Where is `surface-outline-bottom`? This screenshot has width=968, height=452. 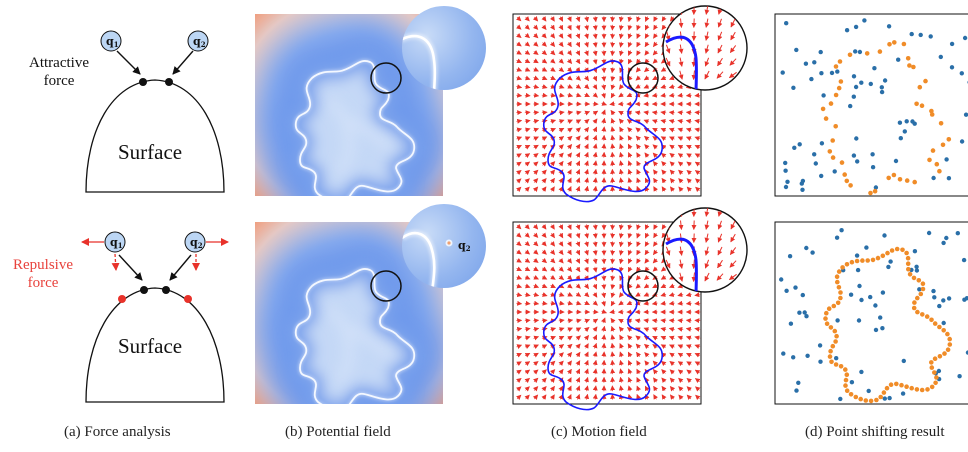 surface-outline-bottom is located at coordinates (155, 345).